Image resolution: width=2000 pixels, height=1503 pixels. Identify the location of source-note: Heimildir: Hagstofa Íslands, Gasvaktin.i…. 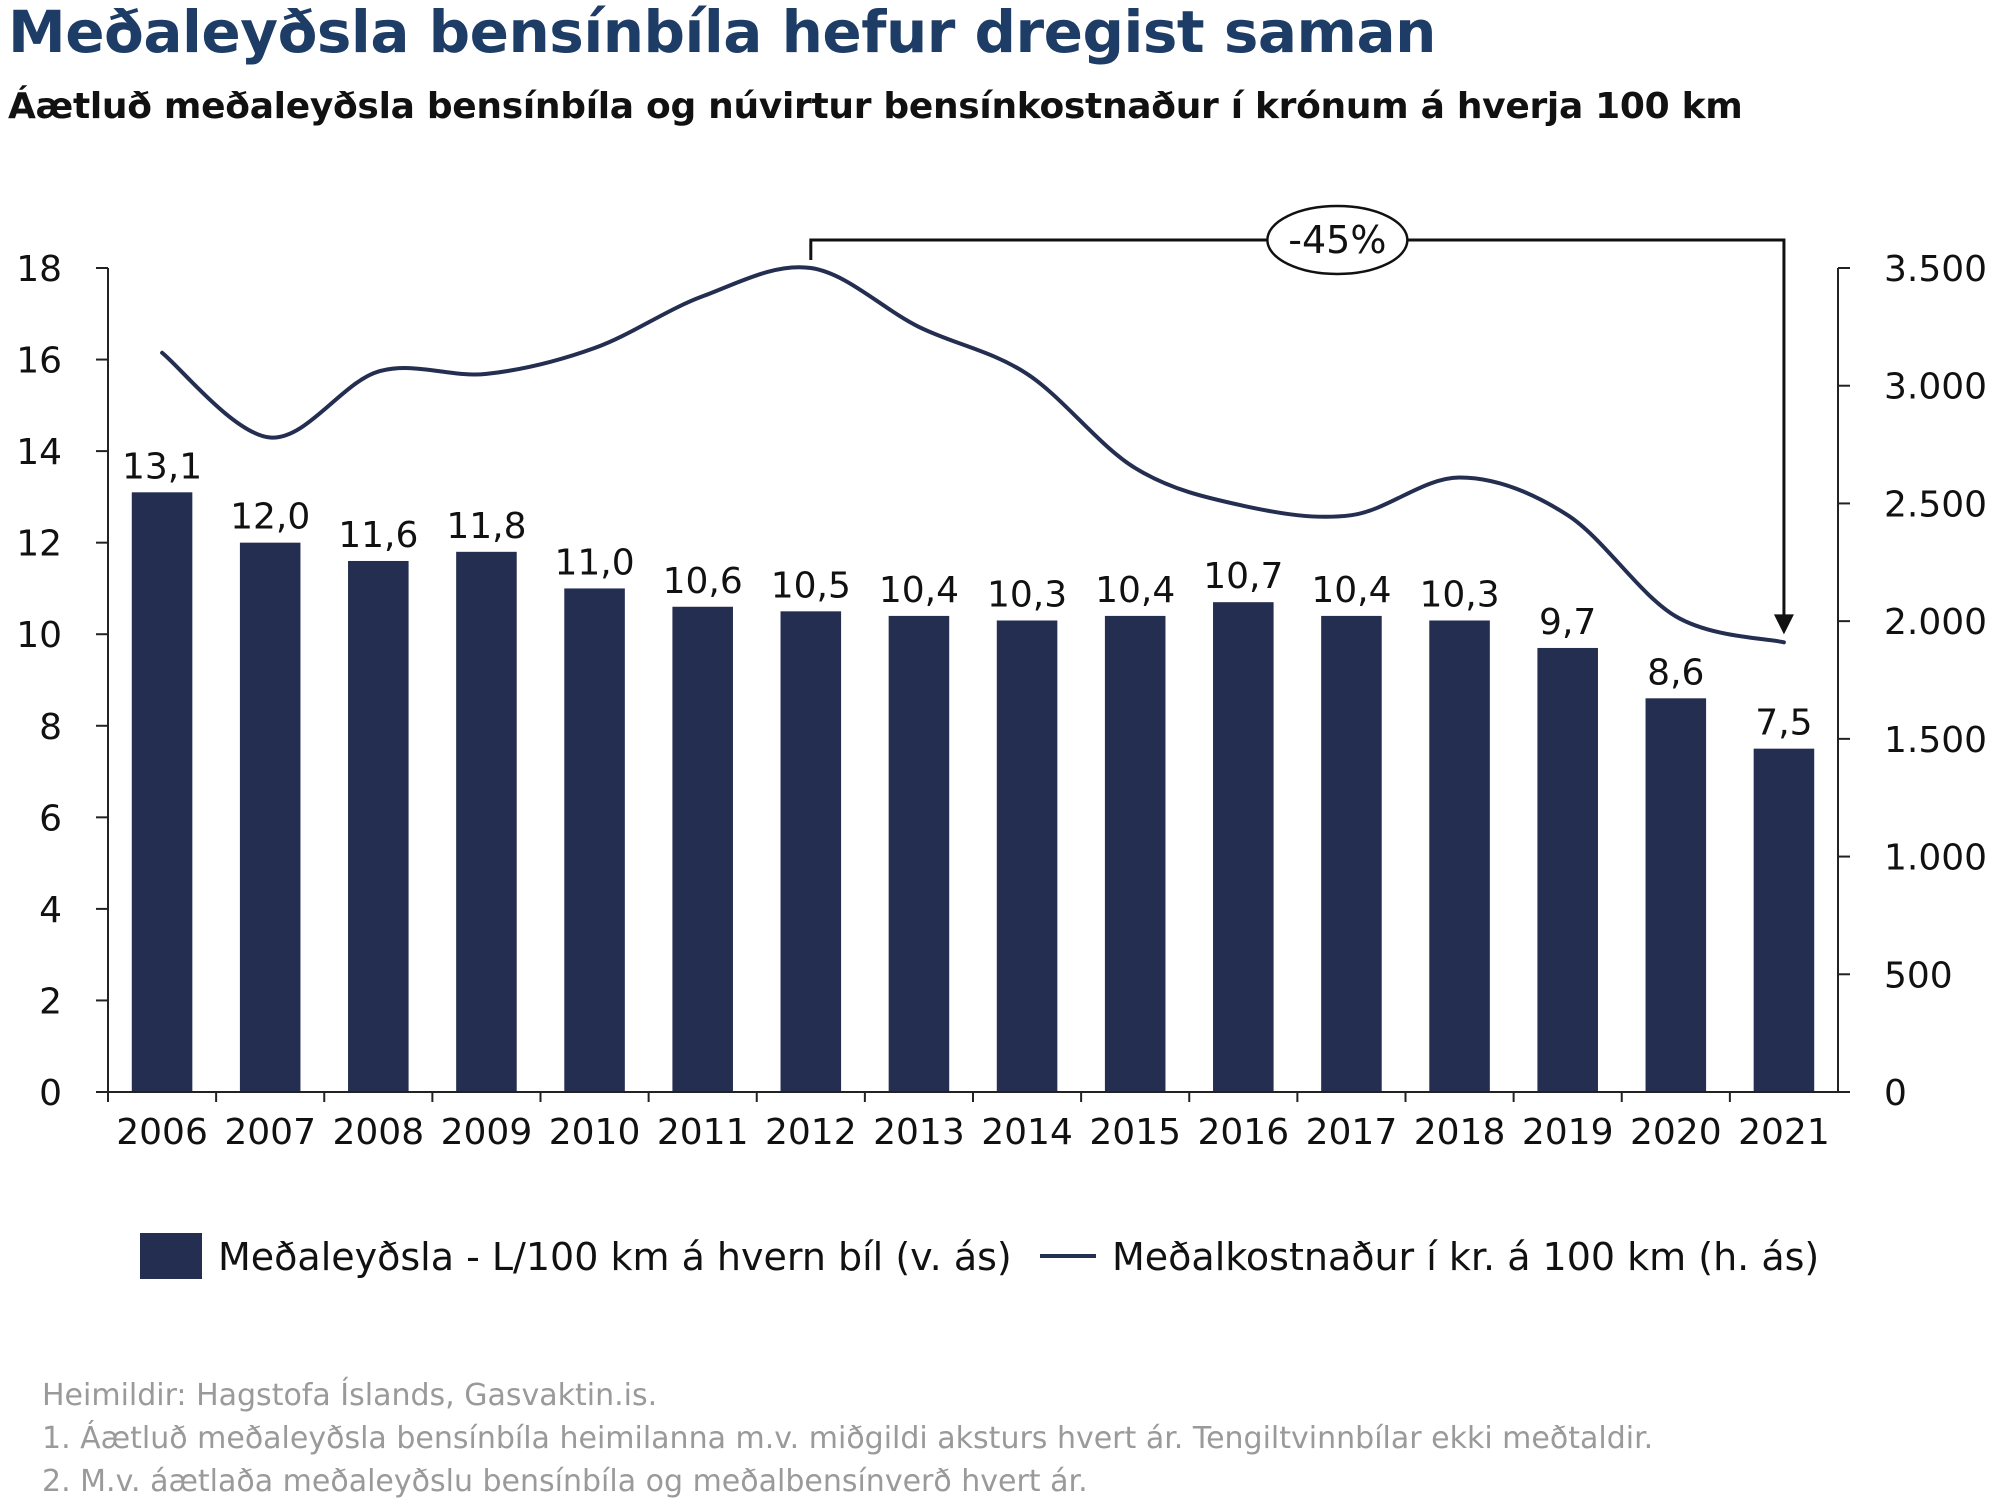
(350, 1395).